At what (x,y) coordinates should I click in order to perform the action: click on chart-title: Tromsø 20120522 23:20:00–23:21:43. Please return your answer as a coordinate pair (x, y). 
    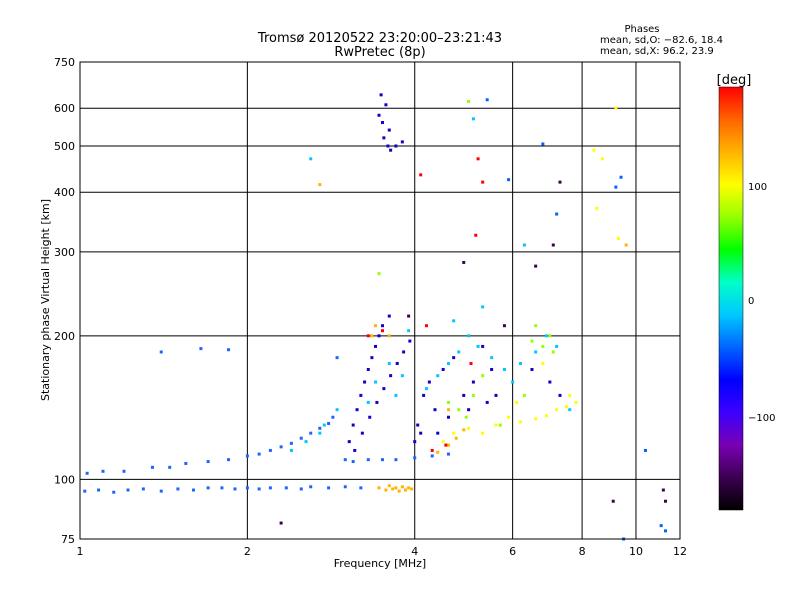
    Looking at the image, I should click on (379, 38).